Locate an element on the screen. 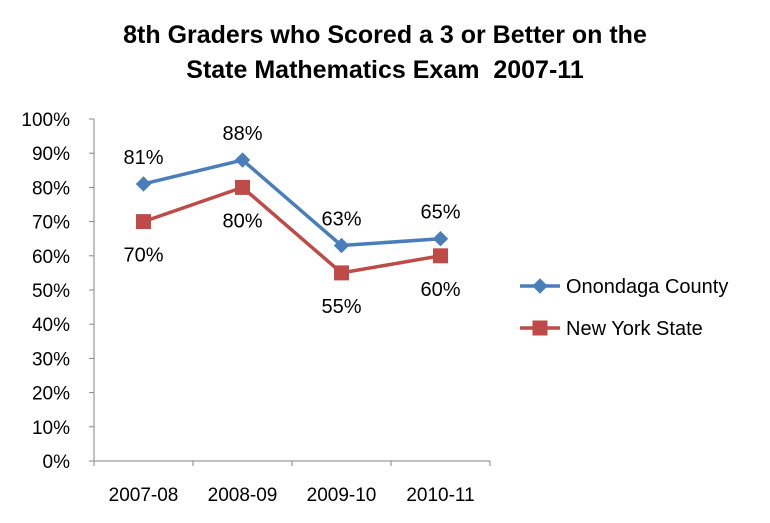  series-layer is located at coordinates (292, 216).